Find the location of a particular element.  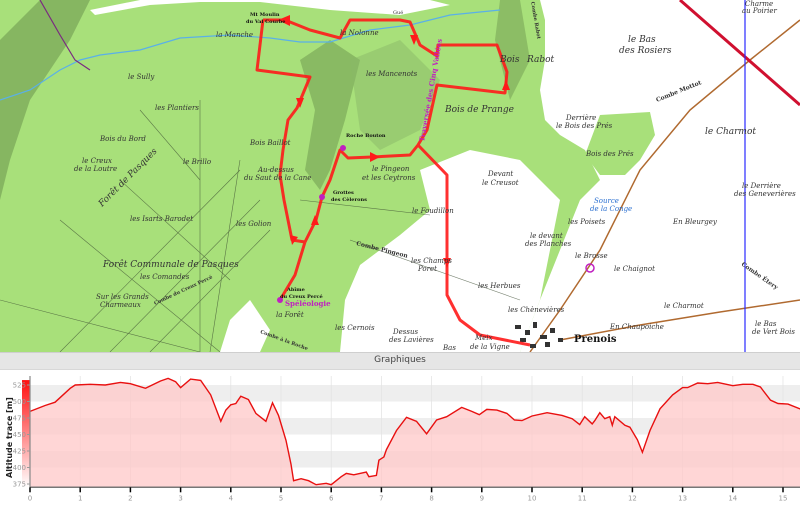

map-label: Poret is located at coordinates (427, 269).